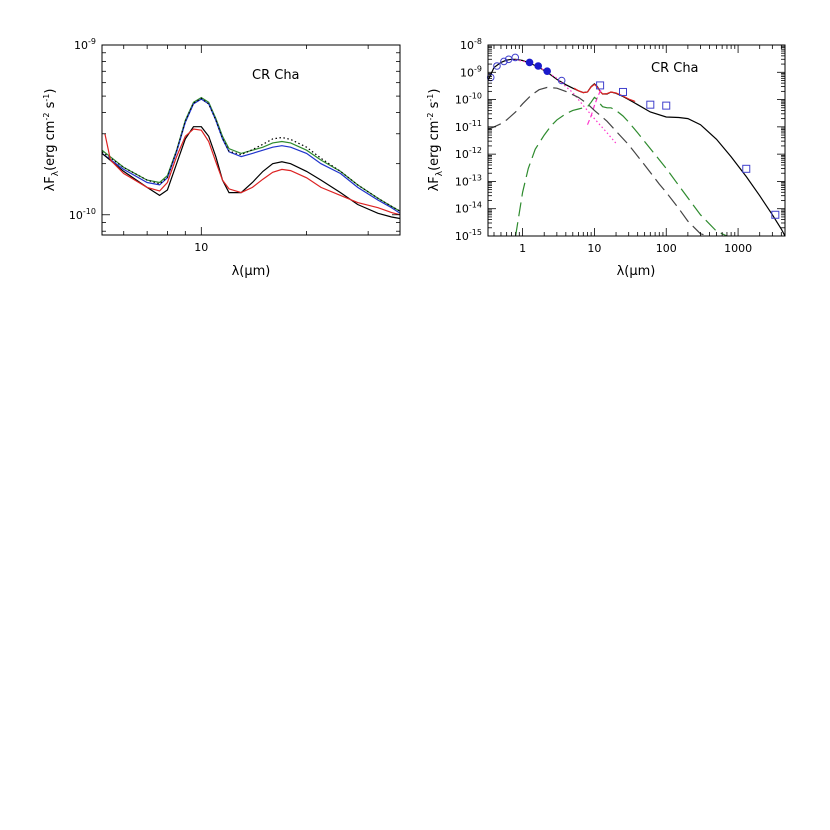  What do you see at coordinates (666, 248) in the screenshot?
I see `p1-x-tick-label: 100` at bounding box center [666, 248].